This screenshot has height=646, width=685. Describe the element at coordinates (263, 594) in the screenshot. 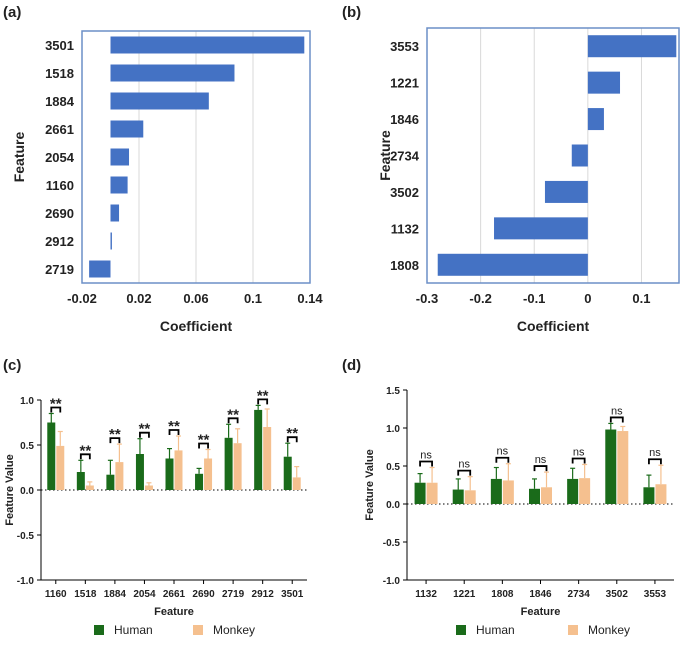

I see `x-tick-label: 2912` at that location.